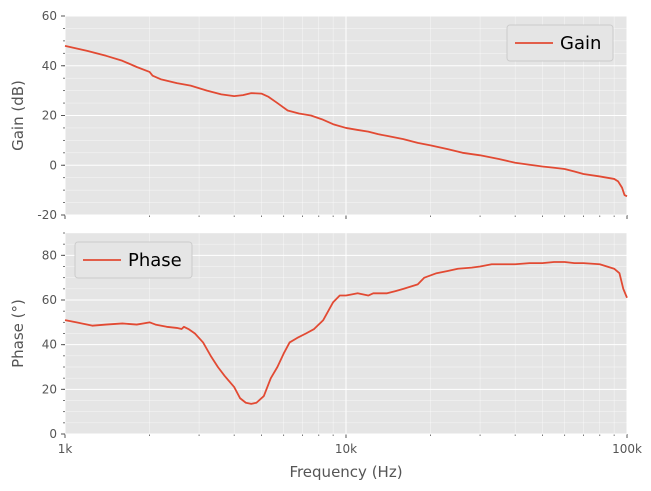  What do you see at coordinates (627, 449) in the screenshot?
I see `x-tick-label: 100k` at bounding box center [627, 449].